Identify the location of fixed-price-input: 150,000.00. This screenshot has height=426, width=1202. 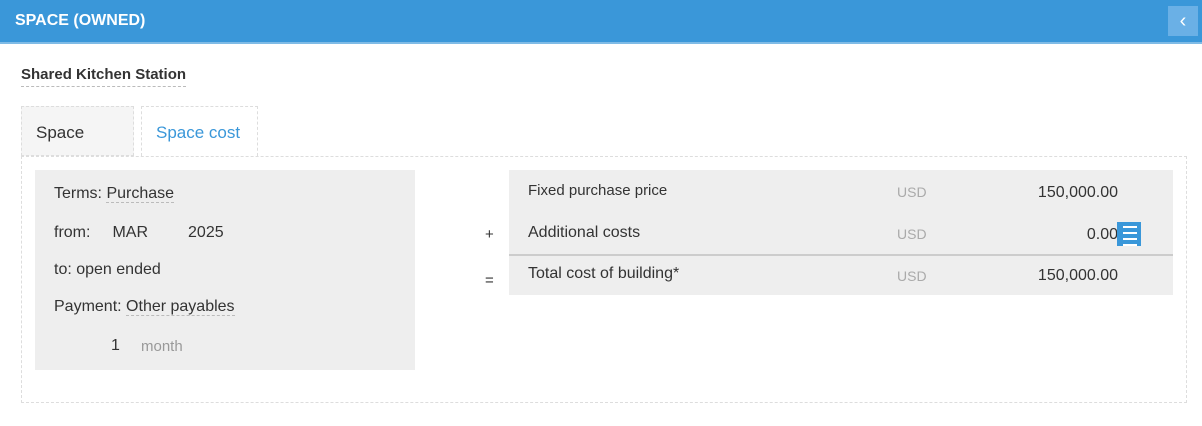
(1077, 192).